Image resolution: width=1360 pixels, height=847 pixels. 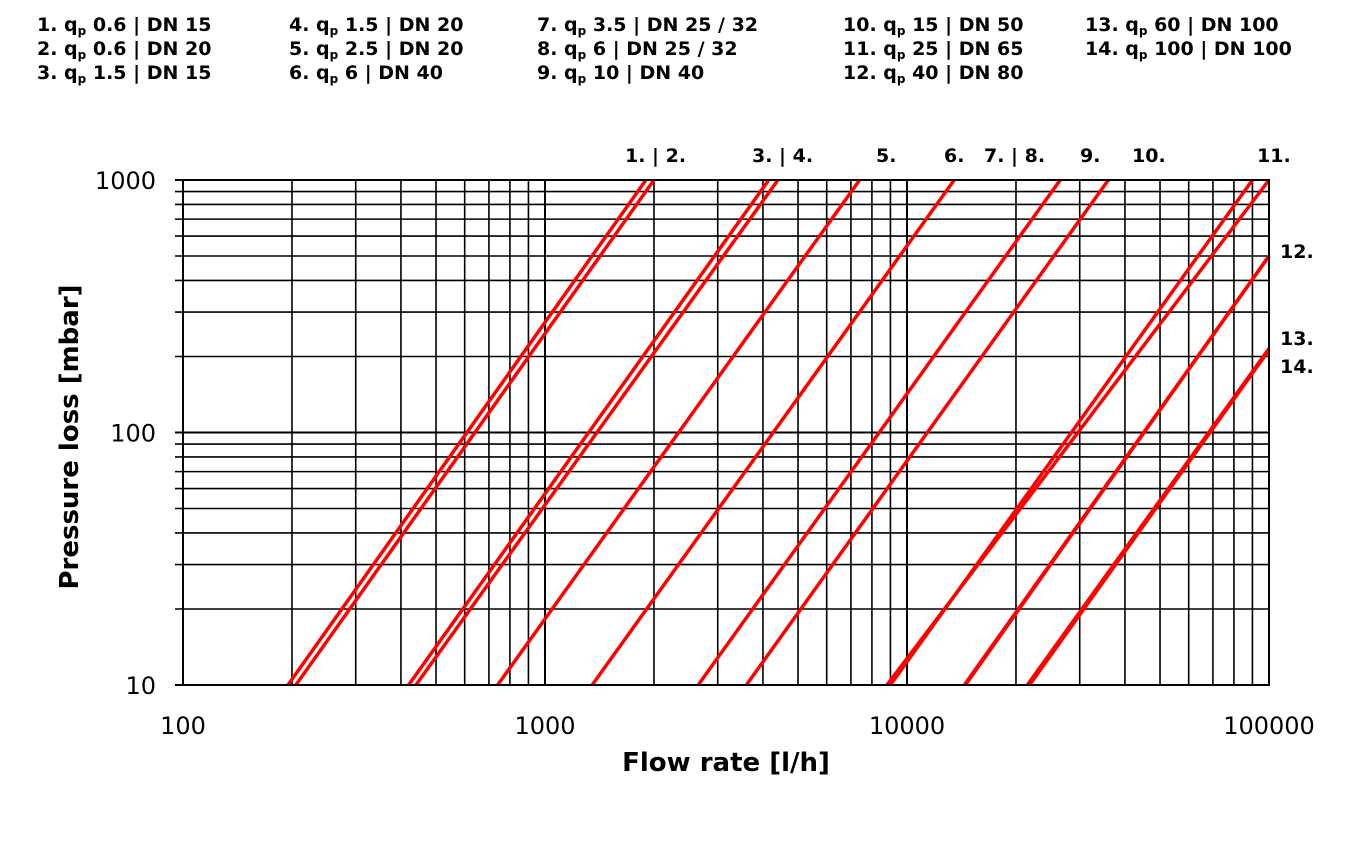 What do you see at coordinates (1090, 156) in the screenshot?
I see `curve-label-top: 9.` at bounding box center [1090, 156].